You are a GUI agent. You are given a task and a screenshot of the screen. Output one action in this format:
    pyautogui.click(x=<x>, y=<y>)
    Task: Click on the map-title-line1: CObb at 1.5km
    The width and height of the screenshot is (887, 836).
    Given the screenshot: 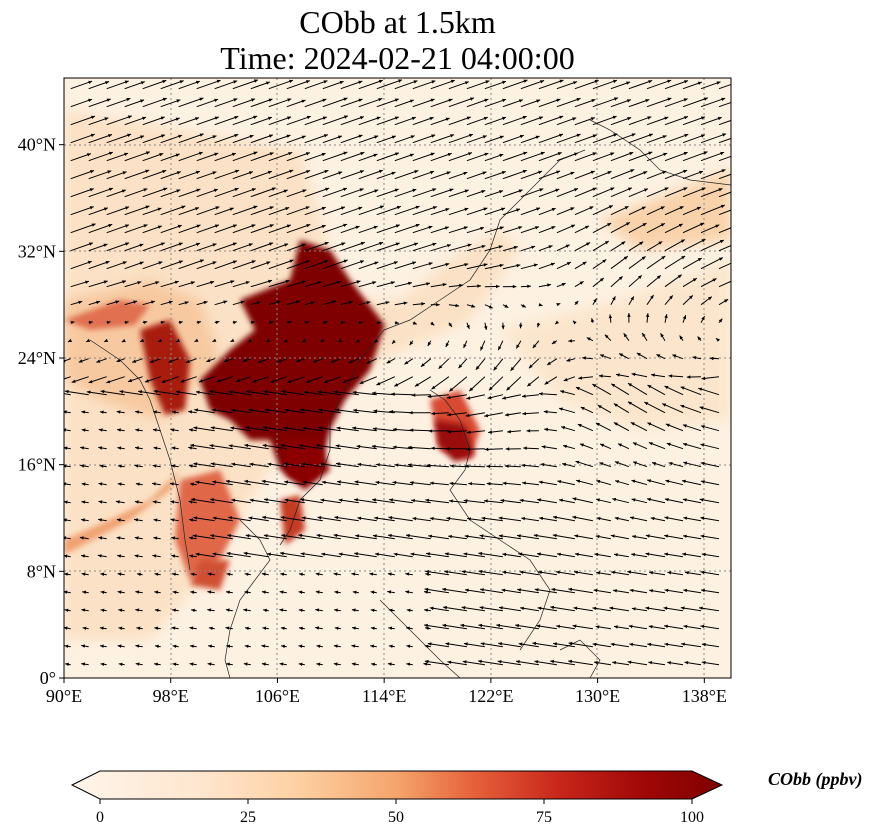 What is the action you would take?
    pyautogui.click(x=397, y=22)
    